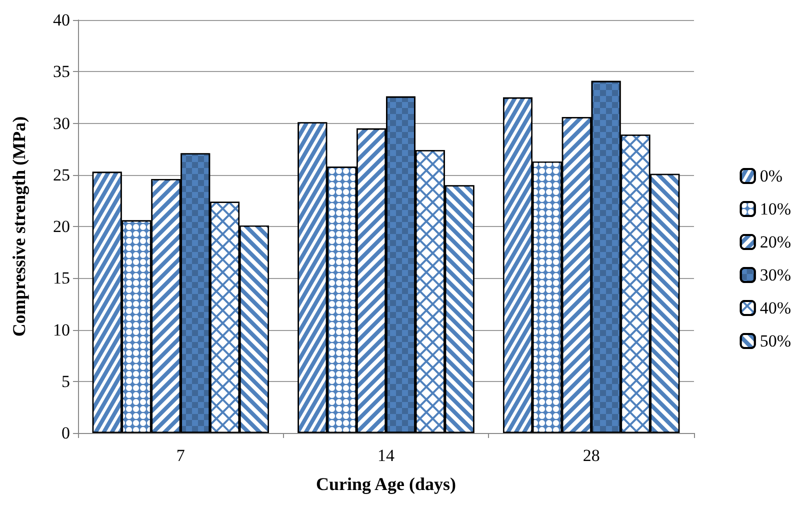  Describe the element at coordinates (61, 72) in the screenshot. I see `y-tick-label: 35` at that location.